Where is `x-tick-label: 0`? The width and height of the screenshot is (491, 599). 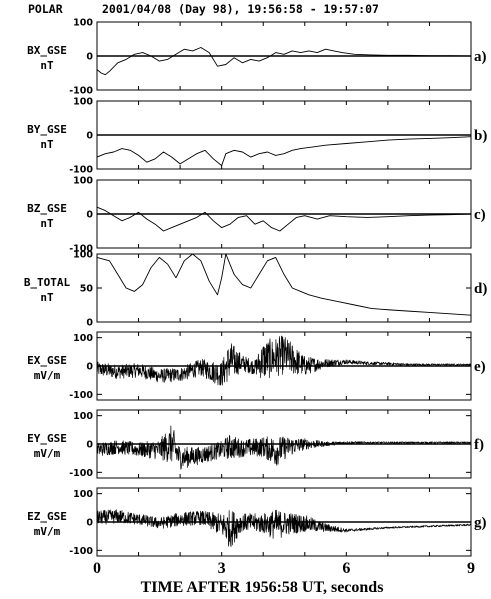
x-tick-label: 0 is located at coordinates (97, 568).